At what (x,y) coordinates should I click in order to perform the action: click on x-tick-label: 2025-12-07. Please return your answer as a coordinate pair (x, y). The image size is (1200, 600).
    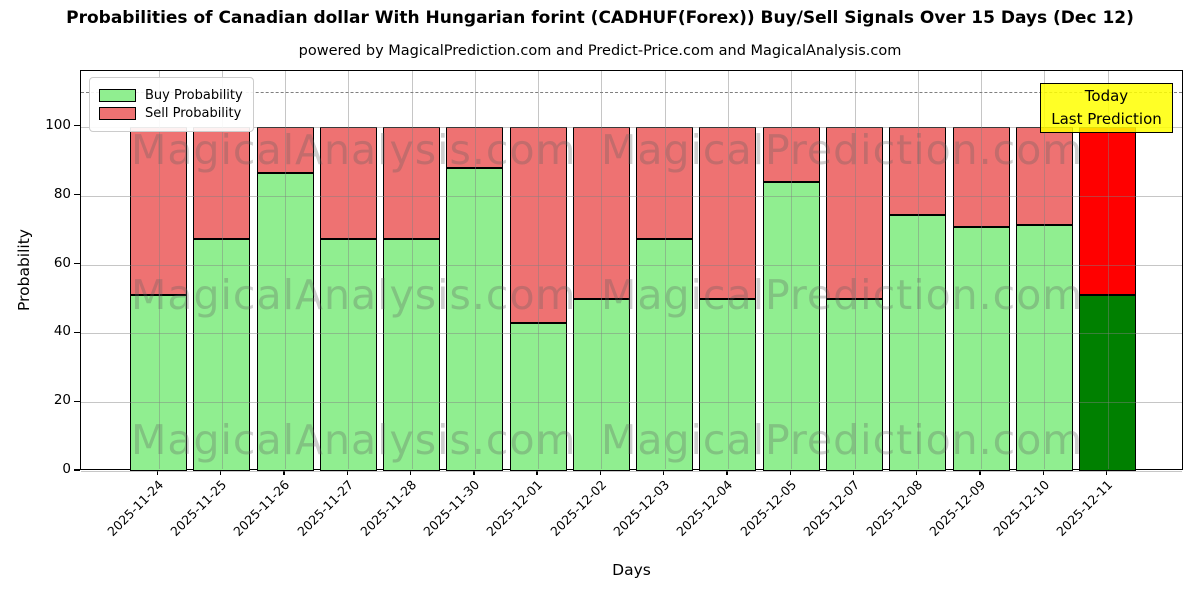
    Looking at the image, I should click on (831, 508).